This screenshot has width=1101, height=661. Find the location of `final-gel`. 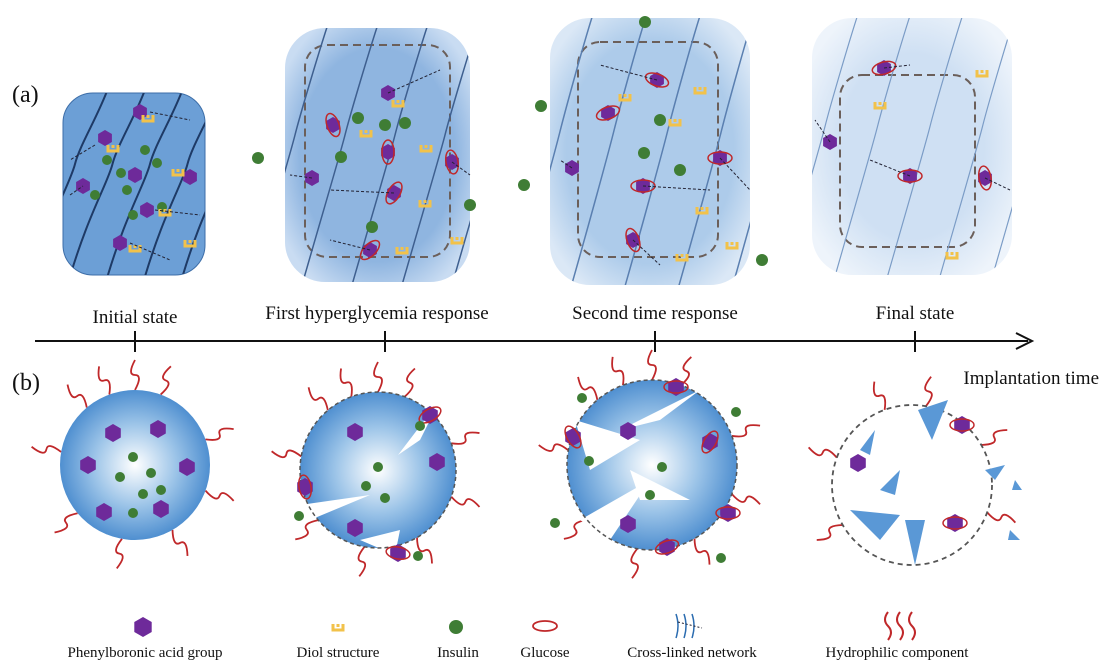

final-gel is located at coordinates (912, 146).